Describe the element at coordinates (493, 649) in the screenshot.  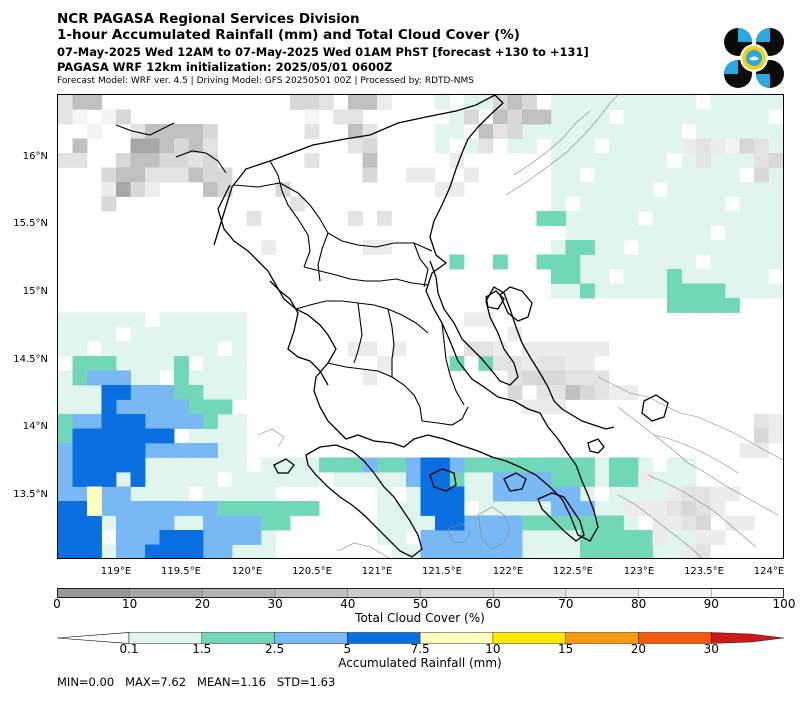
I see `rainfall-tick-label: 10` at that location.